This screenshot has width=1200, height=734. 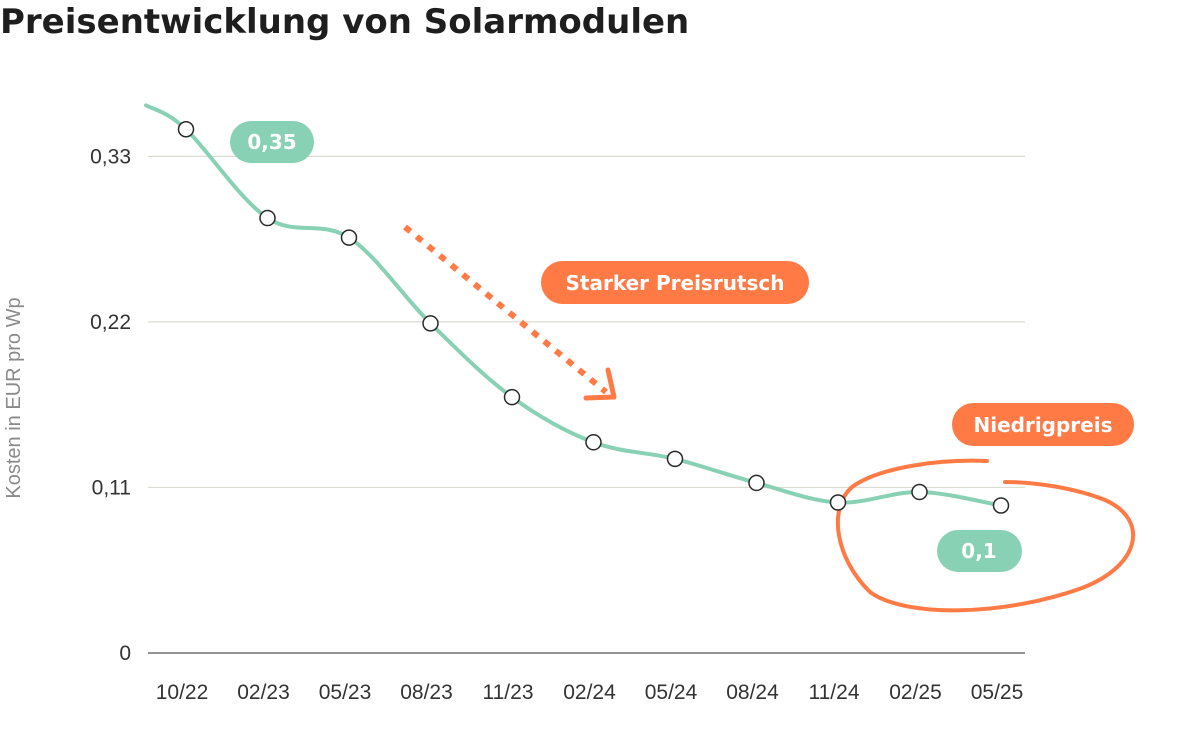 I want to click on x-tick-label: 08/24, so click(x=752, y=692).